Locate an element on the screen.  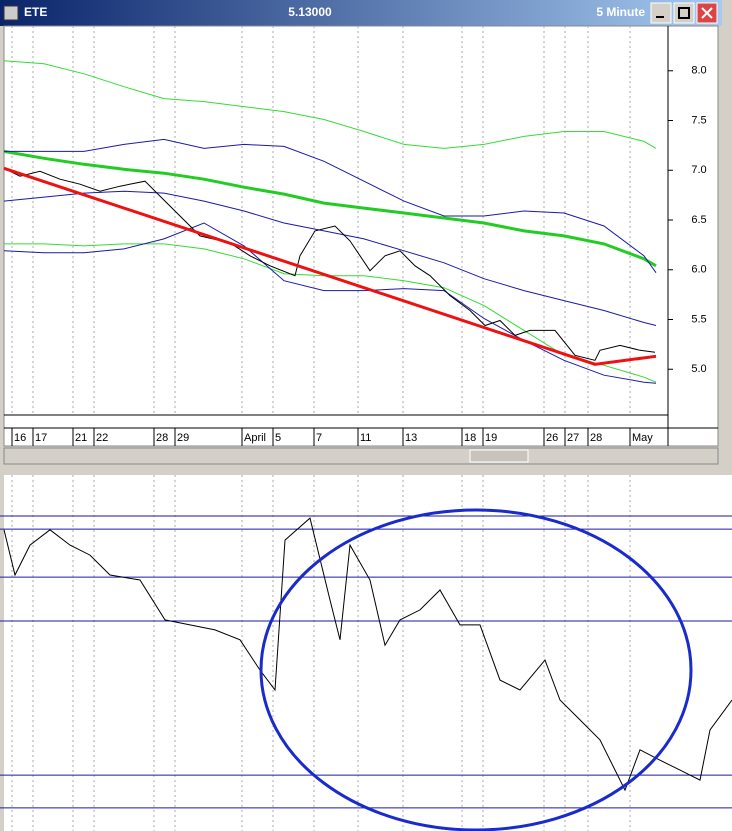
y-tick-label: 6.0 is located at coordinates (698, 270).